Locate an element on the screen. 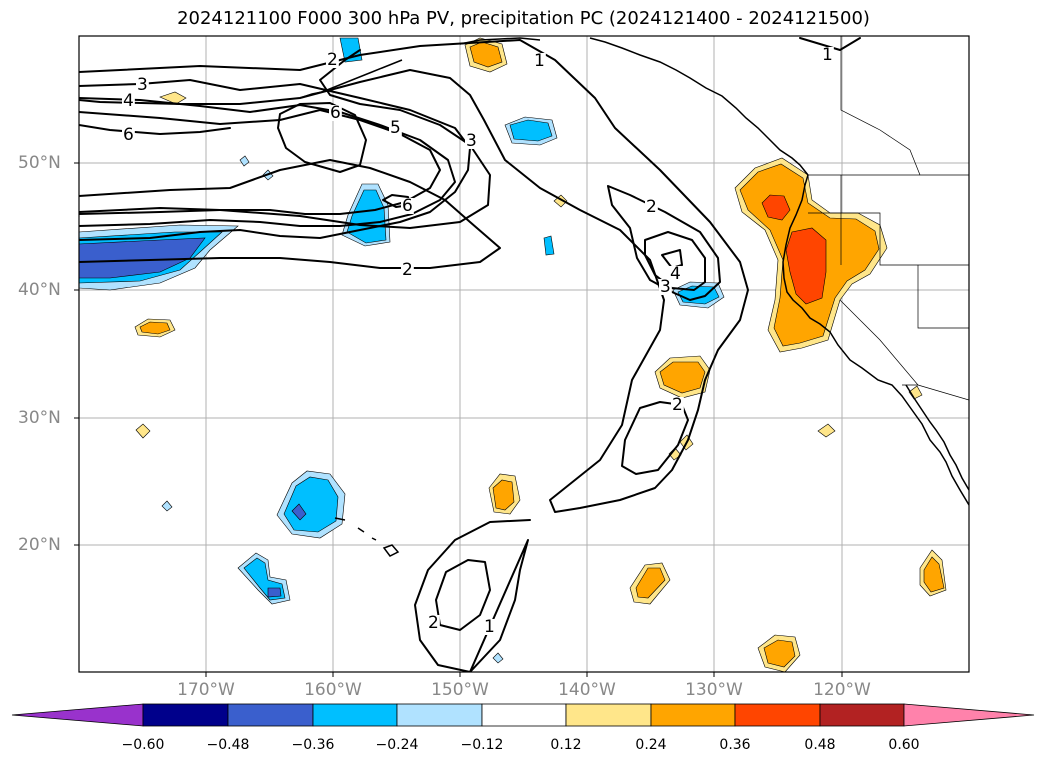 This screenshot has height=765, width=1047. blob-165w-18n-core is located at coordinates (274, 592).